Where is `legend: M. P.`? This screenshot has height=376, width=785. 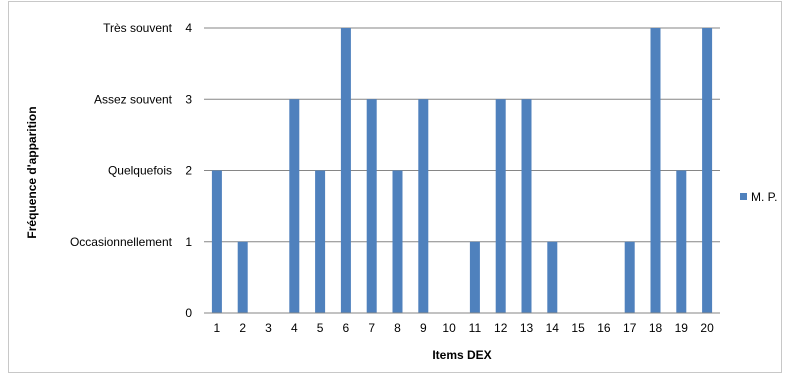
legend: M. P. is located at coordinates (758, 197).